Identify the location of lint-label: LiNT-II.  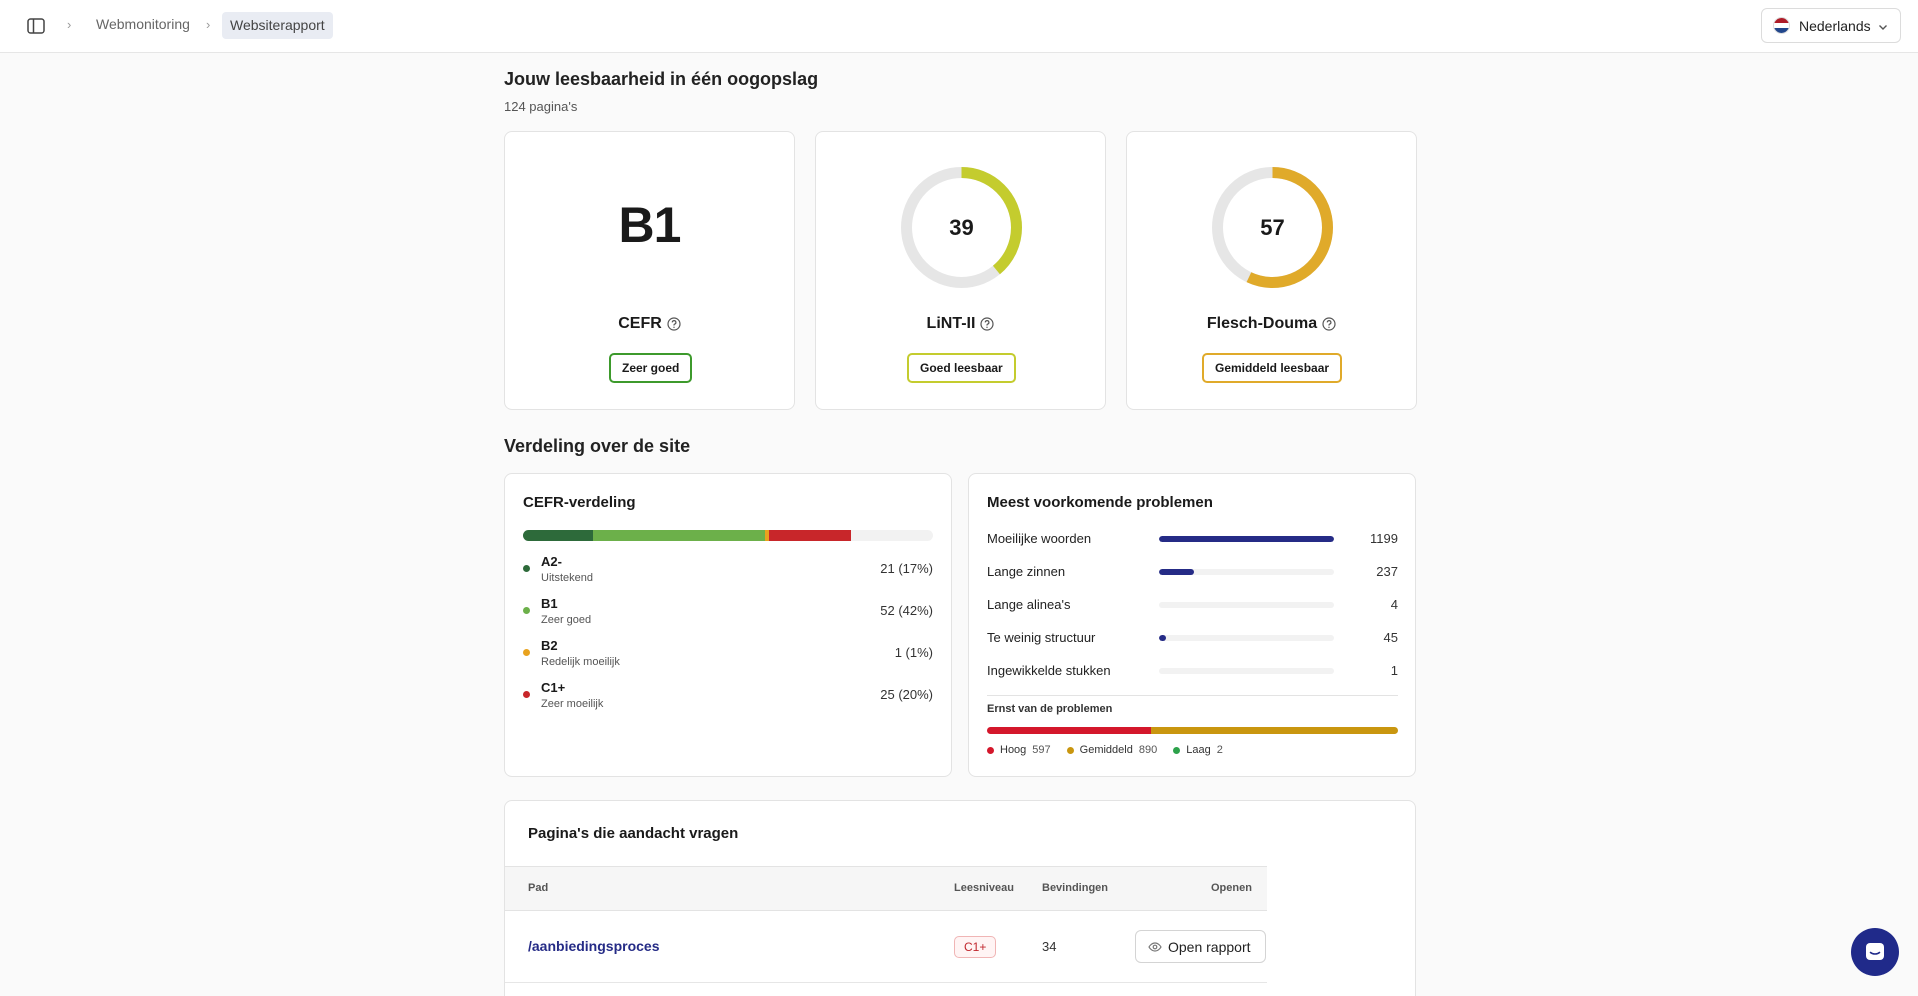
(960, 324).